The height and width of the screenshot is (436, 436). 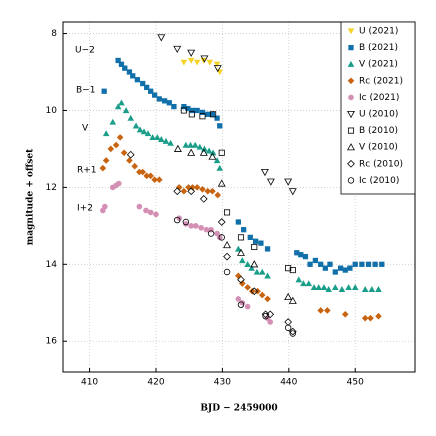 I want to click on x-tick-label: 410, so click(x=89, y=383).